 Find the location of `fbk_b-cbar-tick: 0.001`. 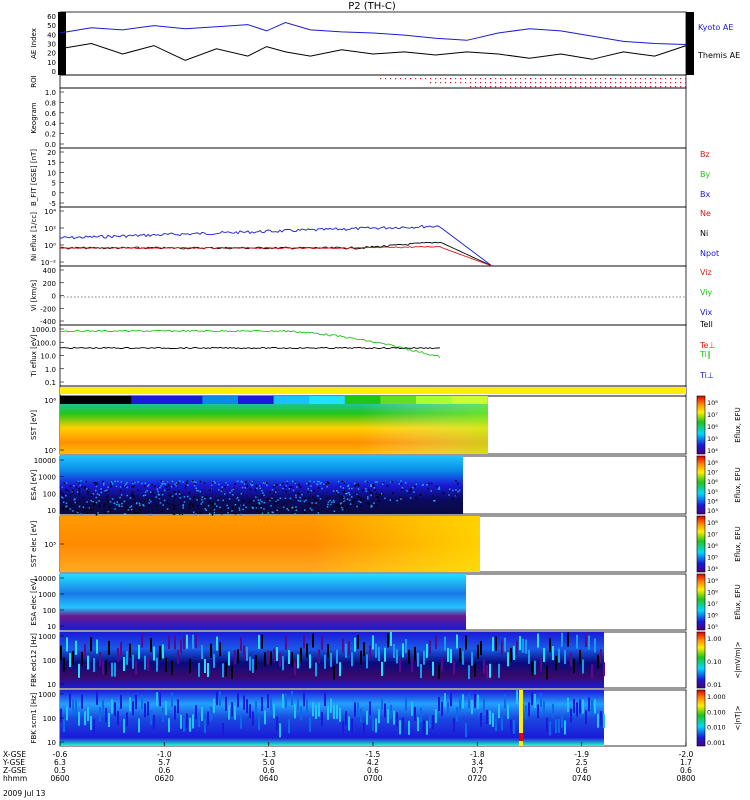

fbk_b-cbar-tick: 0.001 is located at coordinates (716, 743).